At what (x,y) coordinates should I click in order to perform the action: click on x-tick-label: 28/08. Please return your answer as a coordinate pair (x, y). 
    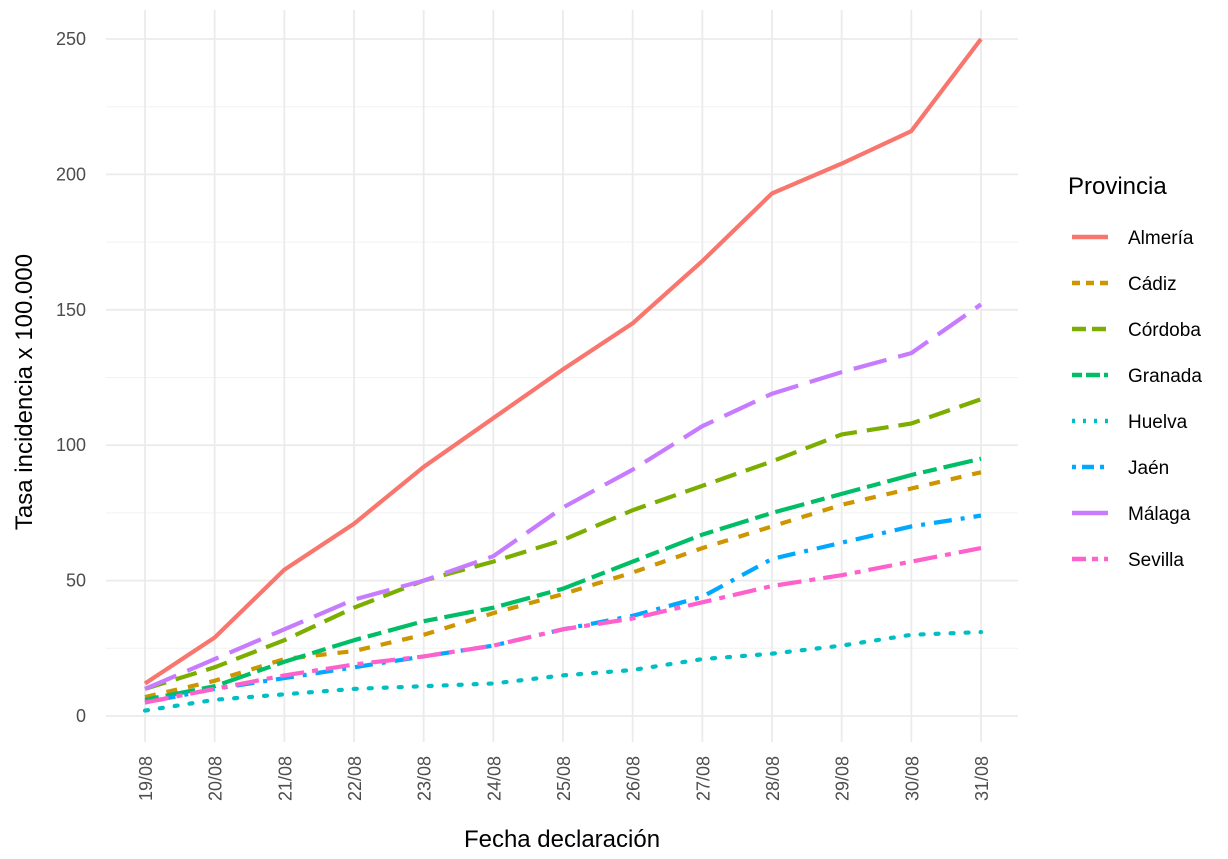
    Looking at the image, I should click on (773, 778).